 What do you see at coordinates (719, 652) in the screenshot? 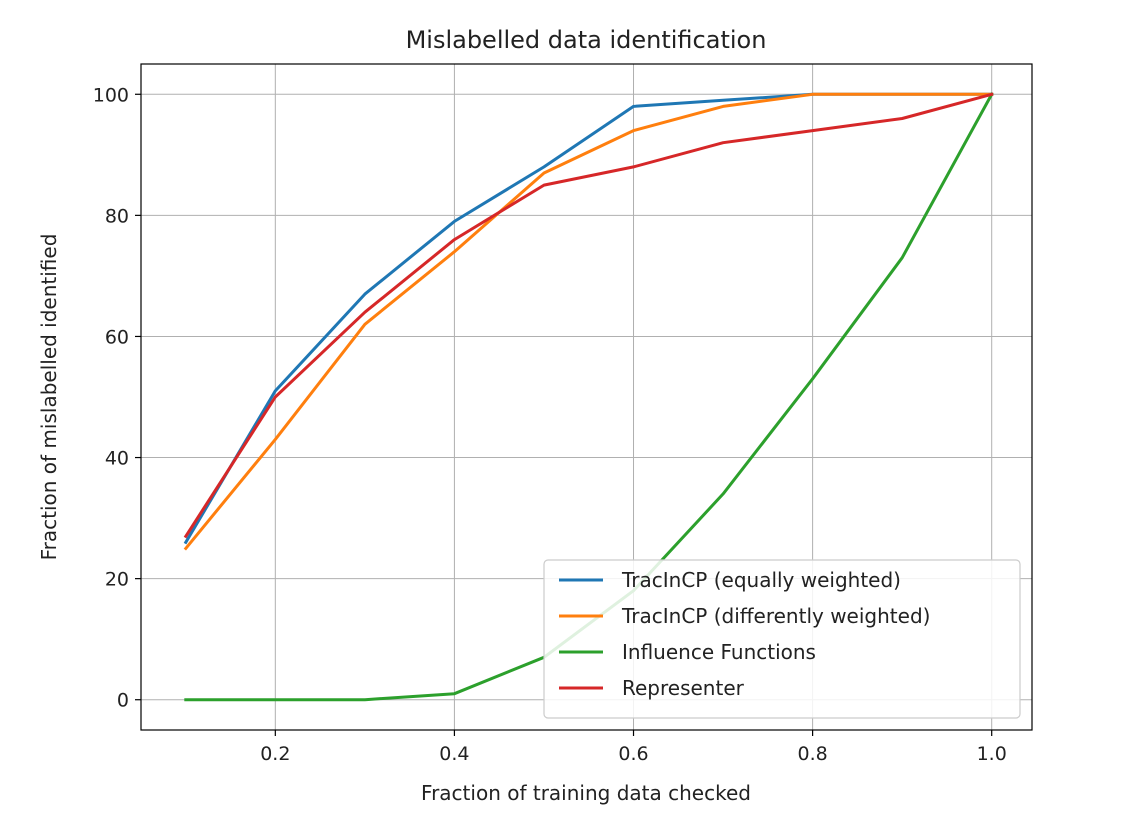
I see `legend-label-2: Influence Functions` at bounding box center [719, 652].